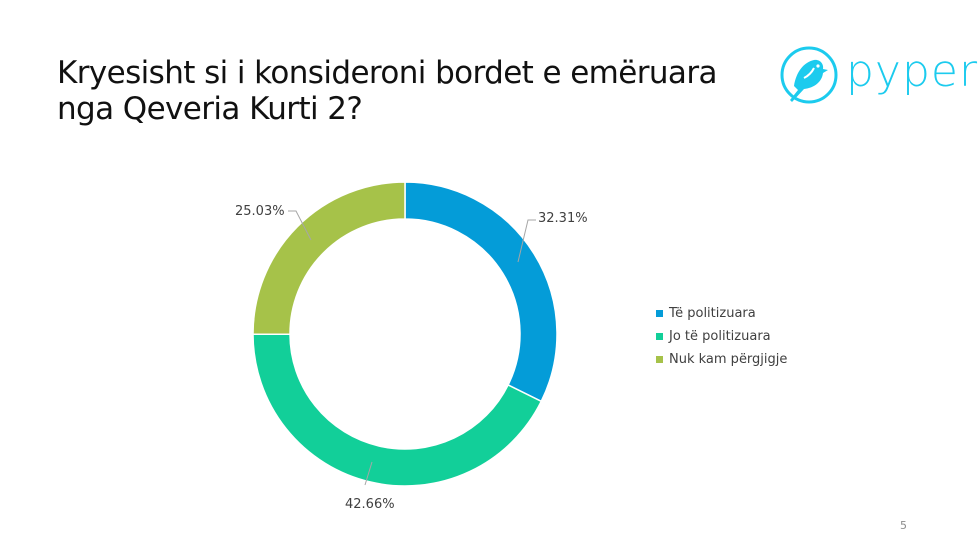 The width and height of the screenshot is (980, 551). What do you see at coordinates (728, 359) in the screenshot?
I see `legend-label: Nuk kam përgjigje` at bounding box center [728, 359].